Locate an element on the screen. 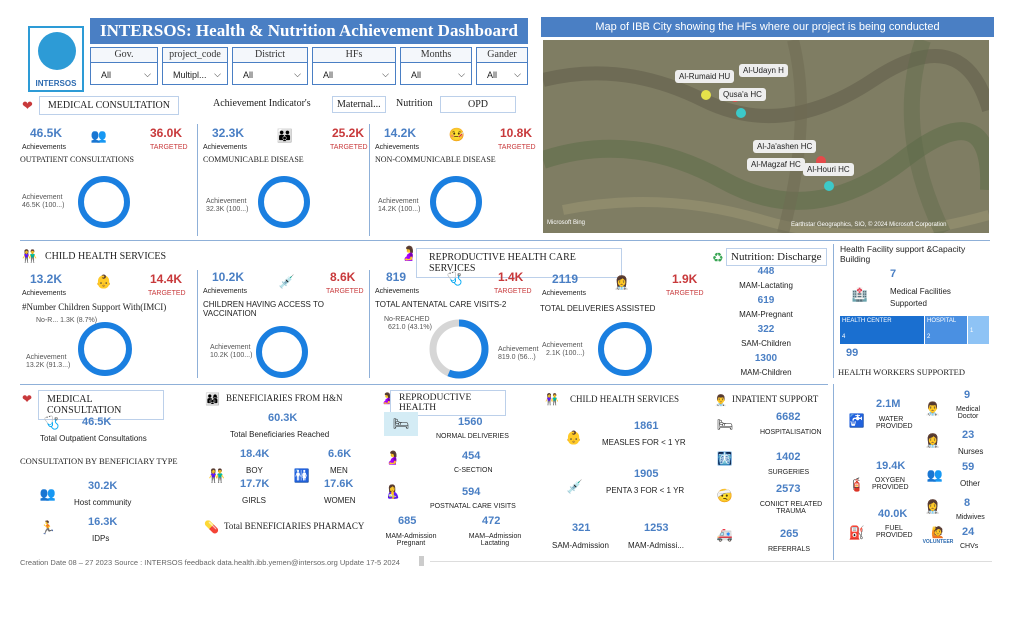 The width and height of the screenshot is (1024, 622). tgt-label: TARGETED is located at coordinates (345, 291).